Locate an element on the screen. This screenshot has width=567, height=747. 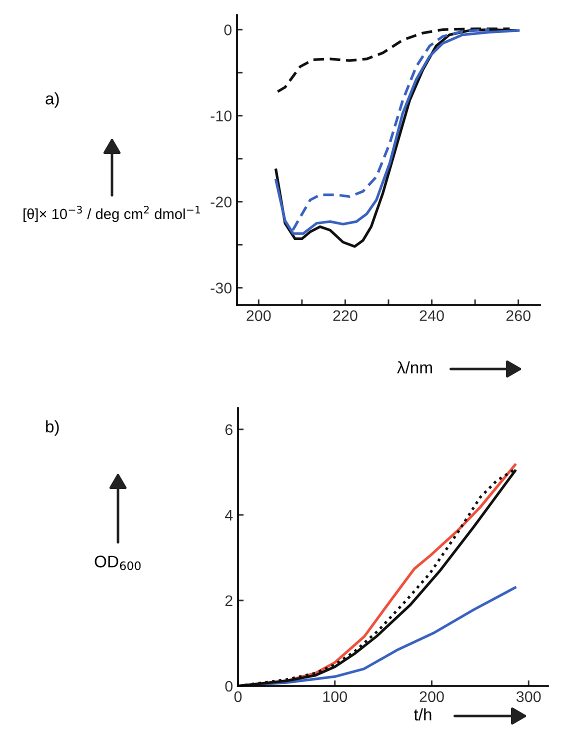
y-tick-label: -30 is located at coordinates (221, 288).